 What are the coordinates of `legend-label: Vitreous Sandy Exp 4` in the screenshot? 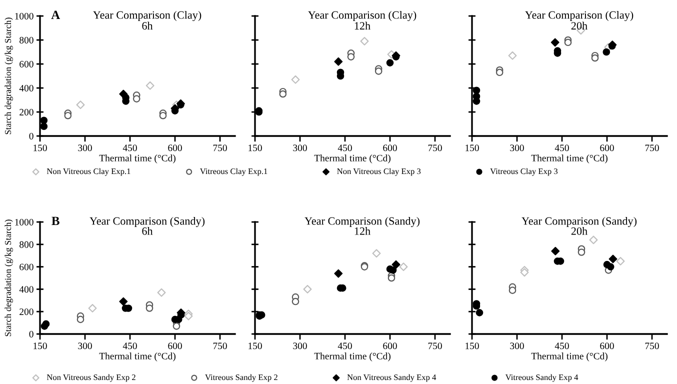 It's located at (541, 378).